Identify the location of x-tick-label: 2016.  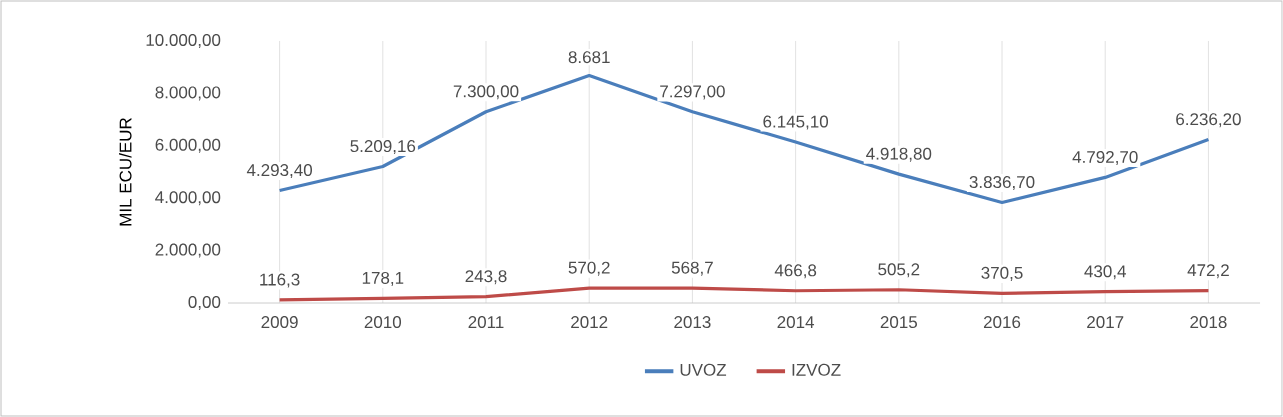
(1002, 322).